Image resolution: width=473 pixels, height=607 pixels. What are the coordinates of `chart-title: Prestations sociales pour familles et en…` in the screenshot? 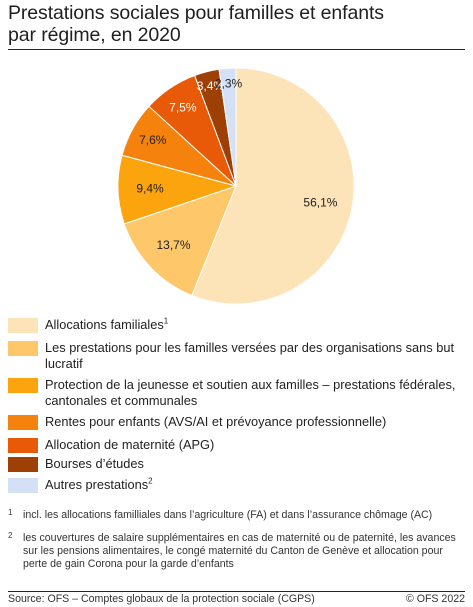 It's located at (233, 24).